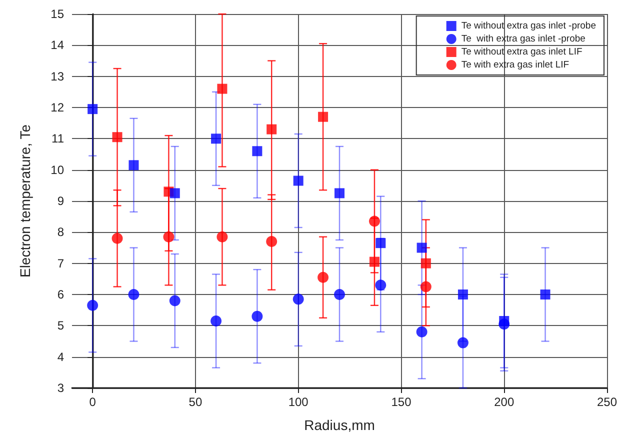  I want to click on x-tick-label: 150, so click(401, 402).